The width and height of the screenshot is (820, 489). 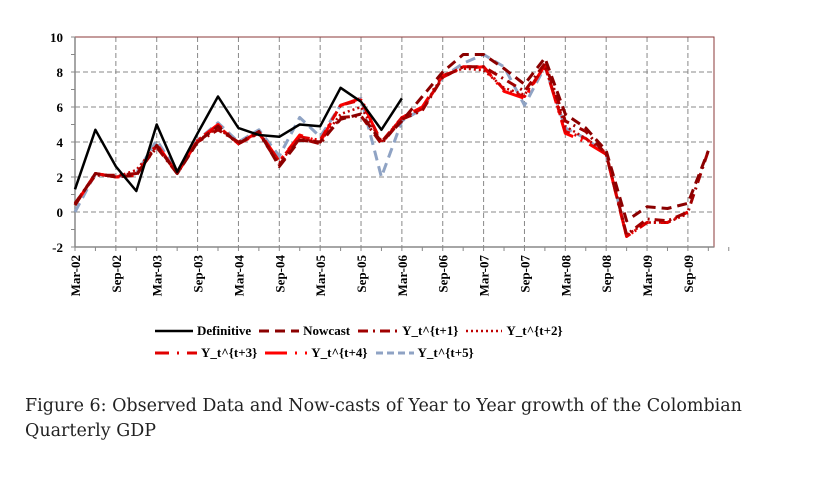 I want to click on y-tick-label: 8, so click(x=60, y=72).